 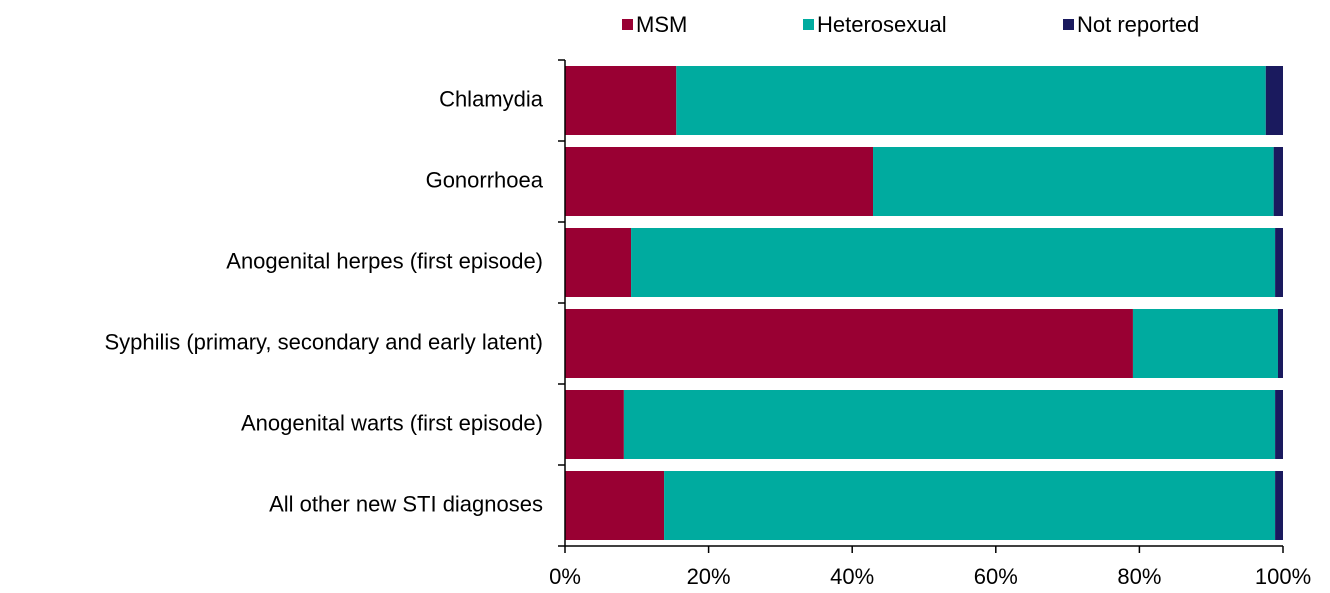 I want to click on y-tick-label: Anogenital warts (first episode), so click(x=392, y=422).